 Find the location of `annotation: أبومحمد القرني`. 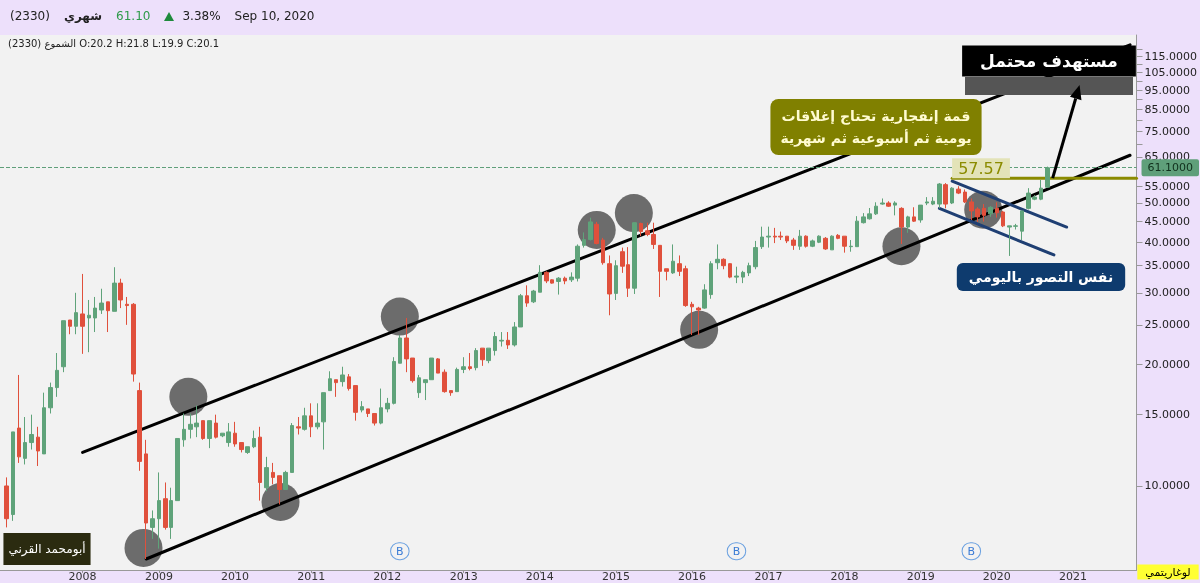

annotation: أبومحمد القرني is located at coordinates (47, 549).